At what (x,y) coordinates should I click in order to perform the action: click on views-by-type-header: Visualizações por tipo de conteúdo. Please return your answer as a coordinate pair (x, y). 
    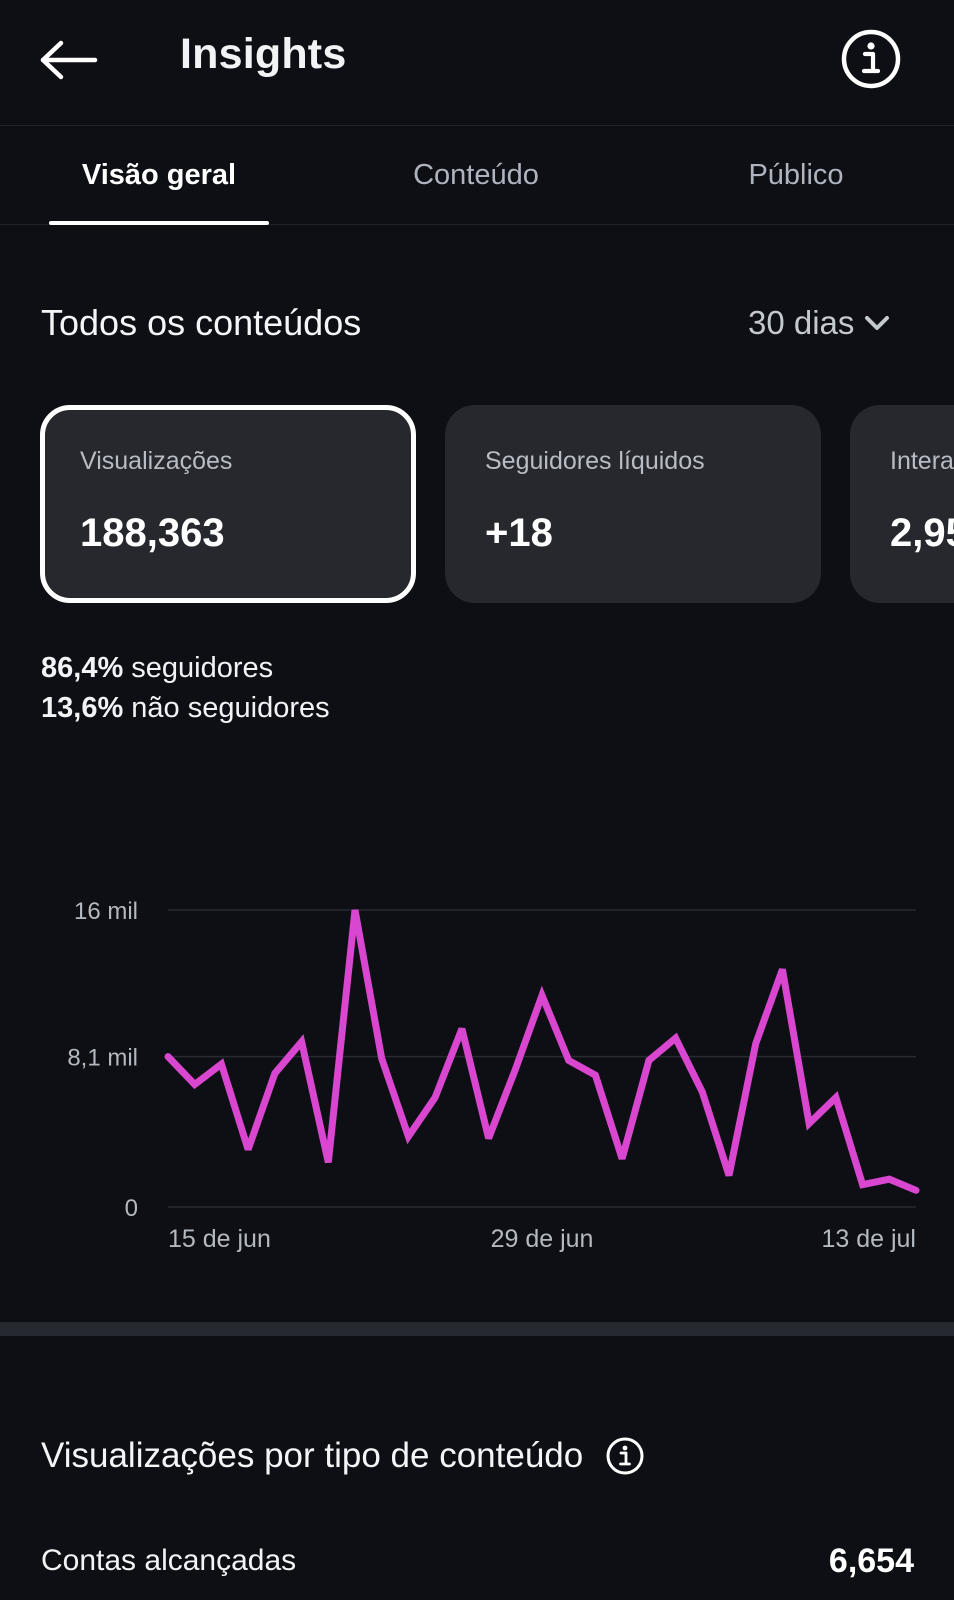
    Looking at the image, I should click on (343, 1456).